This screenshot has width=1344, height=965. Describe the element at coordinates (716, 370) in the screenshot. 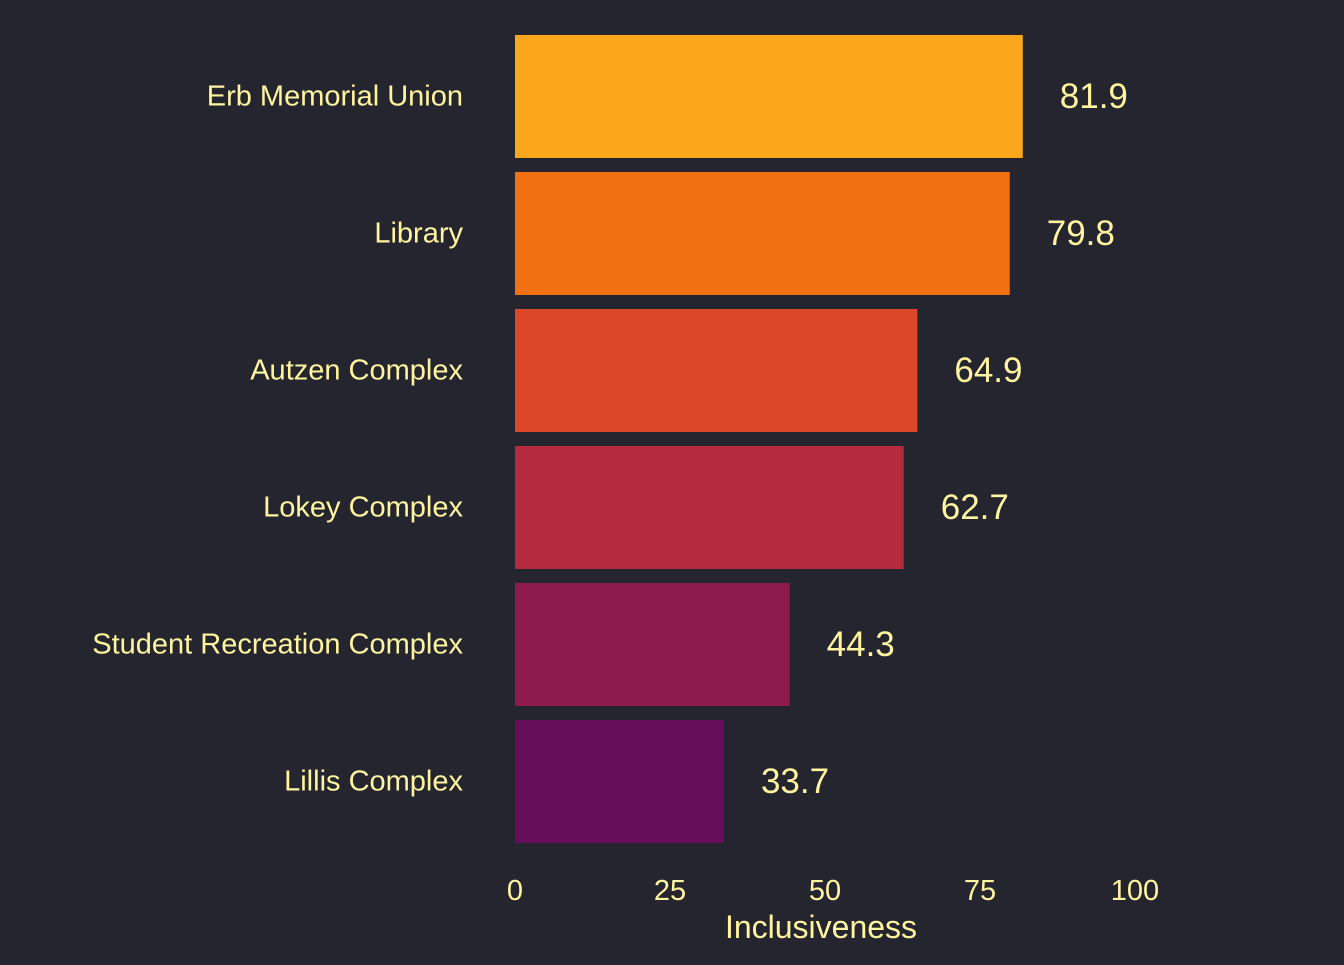

I see `bar-autzen-complex` at that location.